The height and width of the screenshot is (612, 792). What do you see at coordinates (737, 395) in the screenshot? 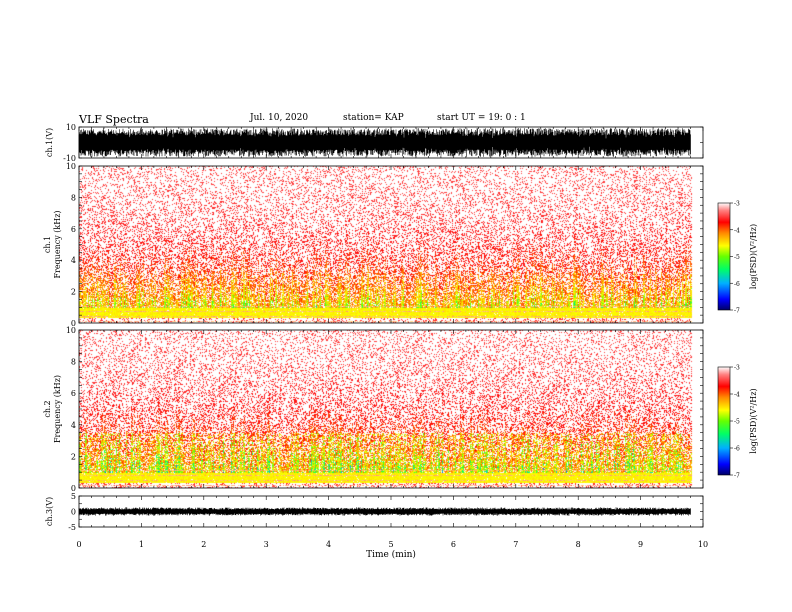
I see `sp2-cbtick-1: -4` at bounding box center [737, 395].